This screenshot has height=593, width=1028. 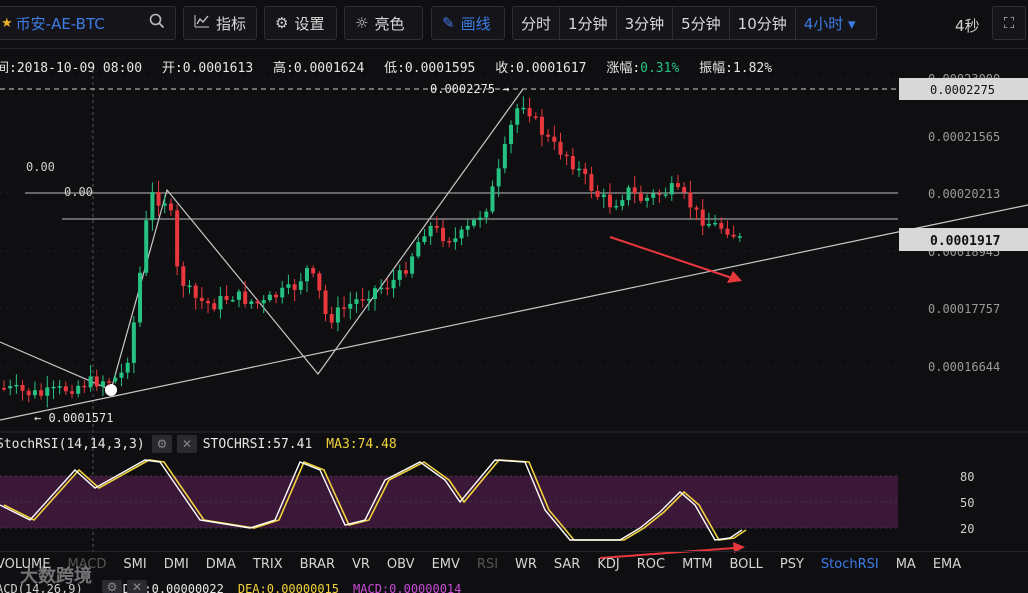 What do you see at coordinates (905, 564) in the screenshot?
I see `indicator-tab-ma: MA` at bounding box center [905, 564].